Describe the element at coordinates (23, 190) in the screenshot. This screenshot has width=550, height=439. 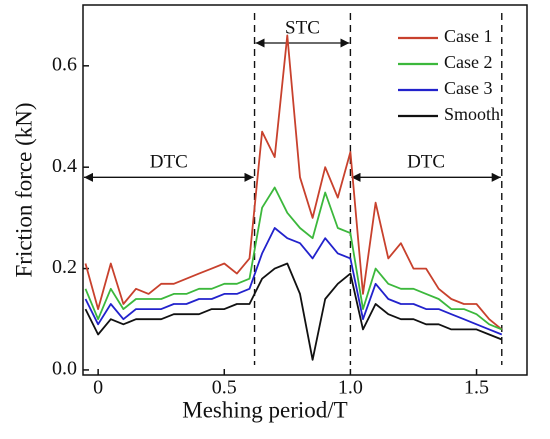
I see `y-axis-label: Friction force (kN)` at that location.